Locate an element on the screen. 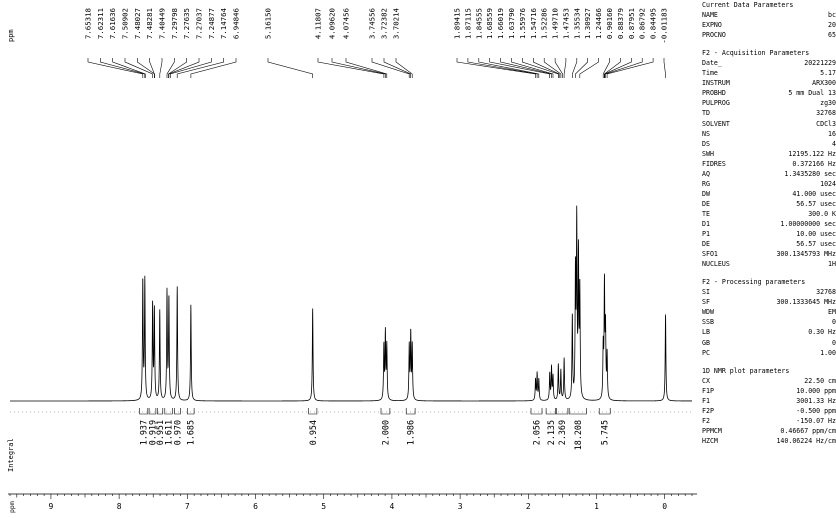 The image size is (836, 518). param-key: RG is located at coordinates (706, 184).